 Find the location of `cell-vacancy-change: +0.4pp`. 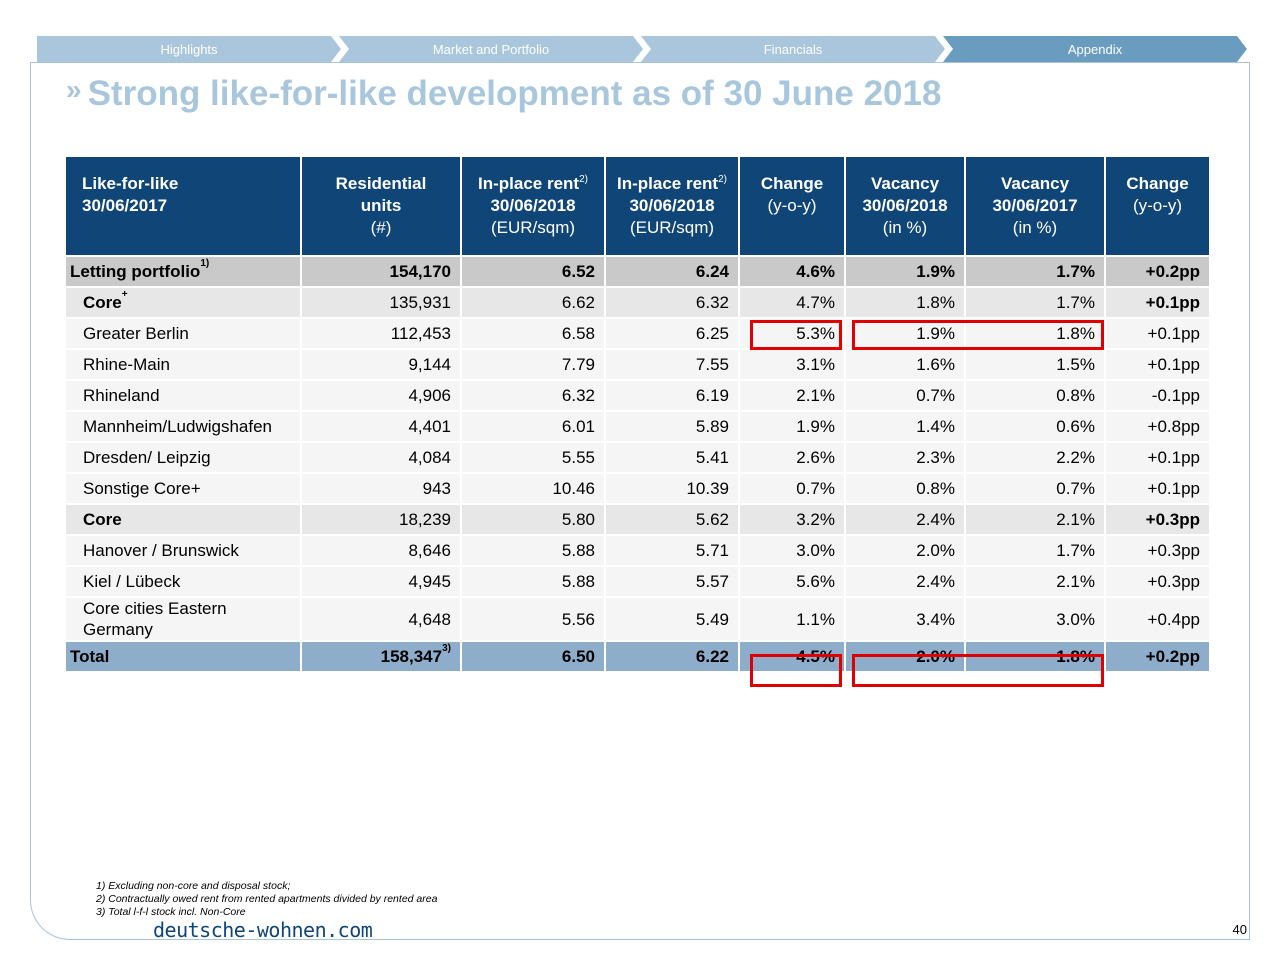

cell-vacancy-change: +0.4pp is located at coordinates (1158, 619).